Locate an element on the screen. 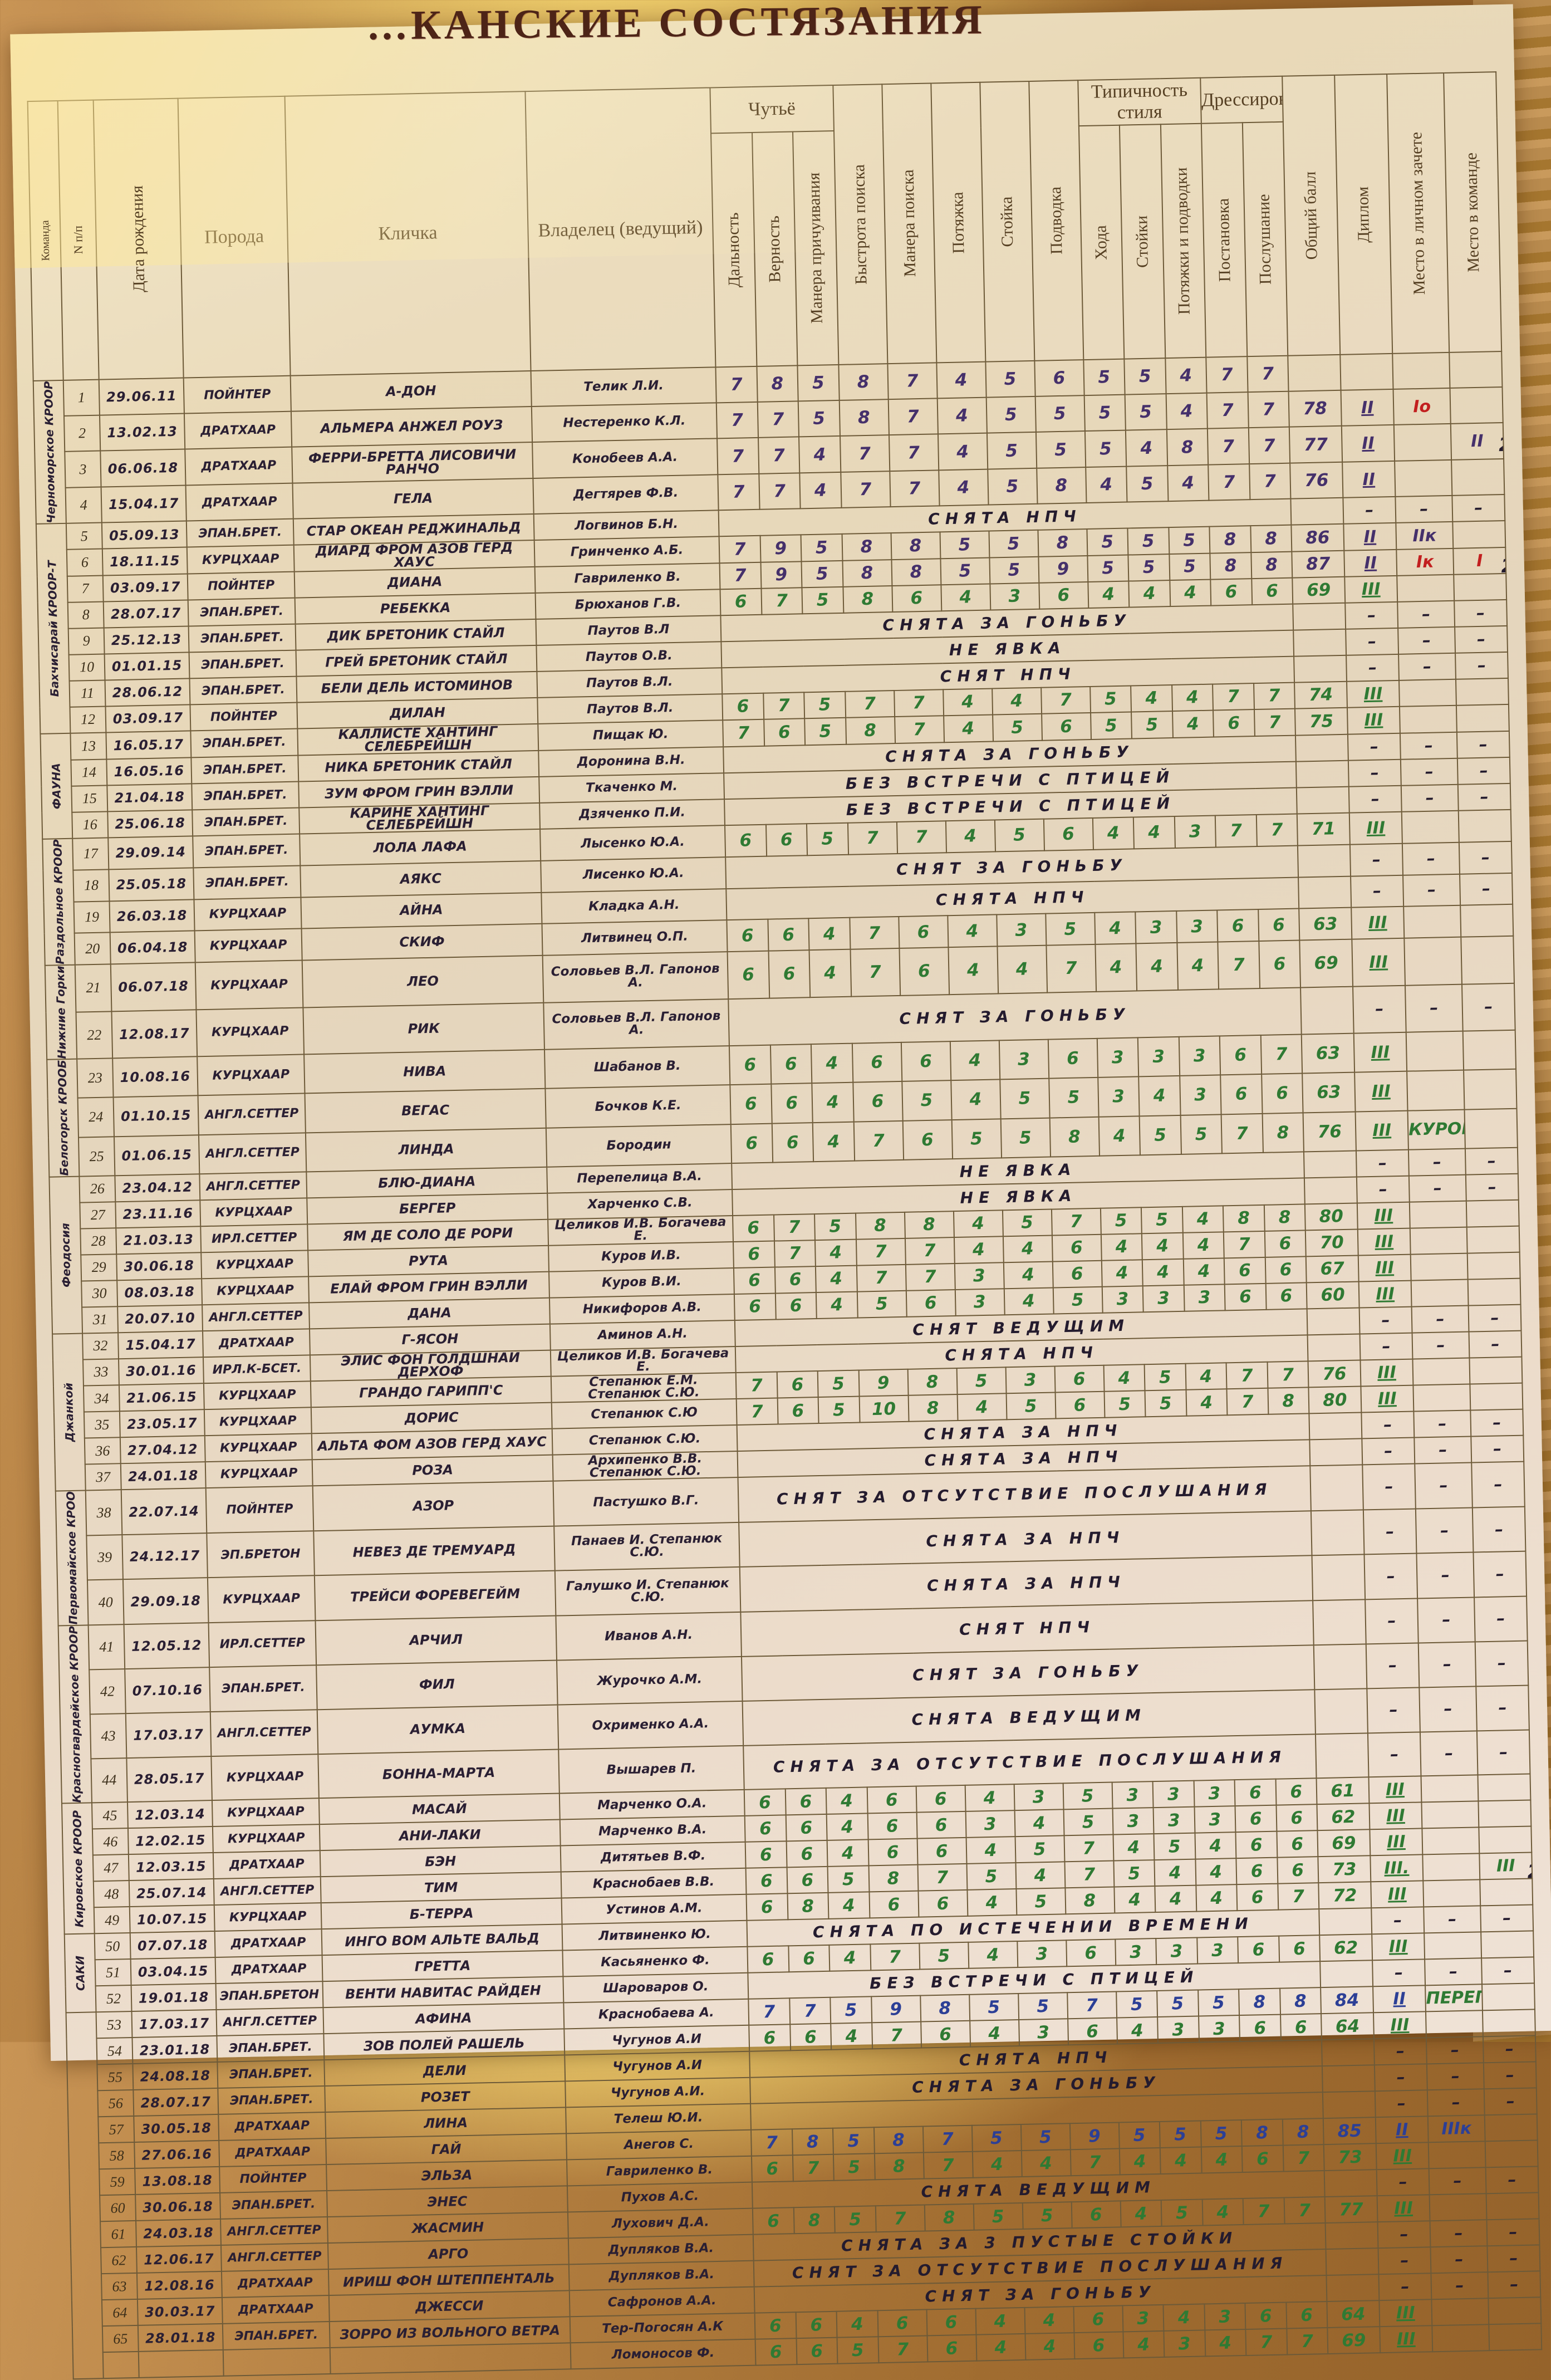 The image size is (1551, 2380). col-potyazhka: Потяжка is located at coordinates (958, 222).